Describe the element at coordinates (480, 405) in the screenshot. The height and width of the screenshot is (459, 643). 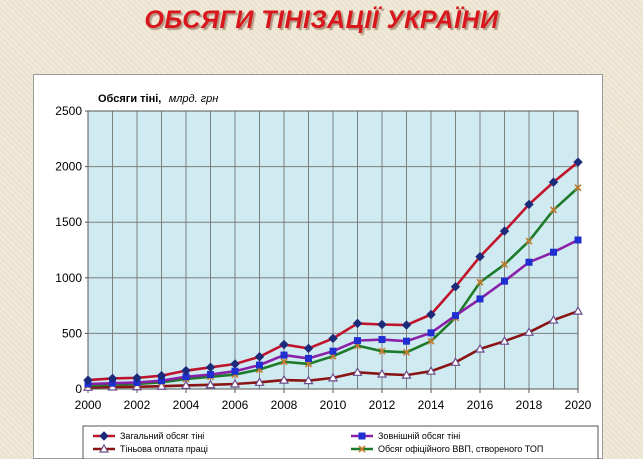
I see `x-tick-label: 2016` at that location.